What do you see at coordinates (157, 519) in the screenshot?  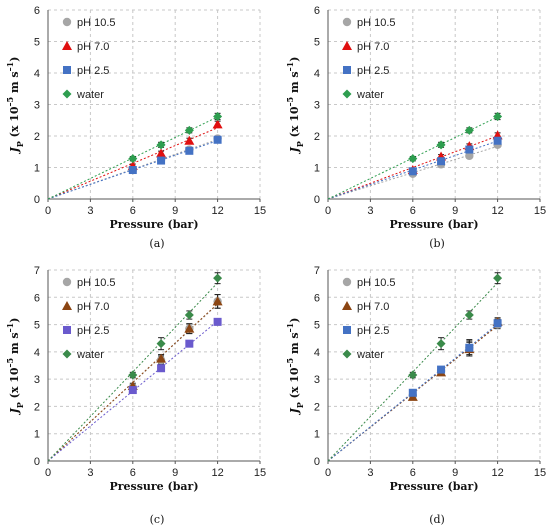 I see `panel-label: (c)` at bounding box center [157, 519].